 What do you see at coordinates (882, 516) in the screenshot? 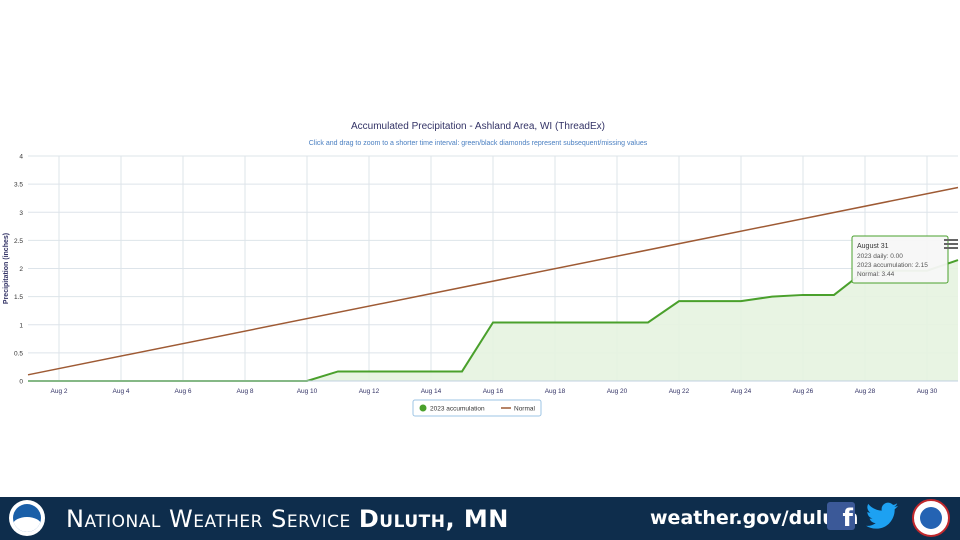
I see `twitter-icon` at bounding box center [882, 516].